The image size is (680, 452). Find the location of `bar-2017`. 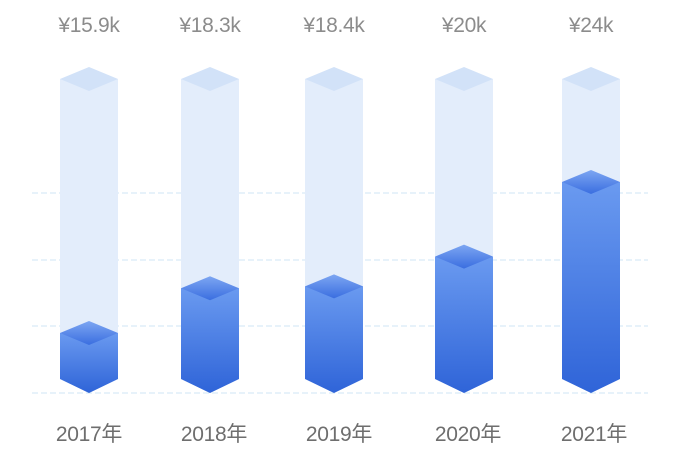

bar-2017 is located at coordinates (89, 230).